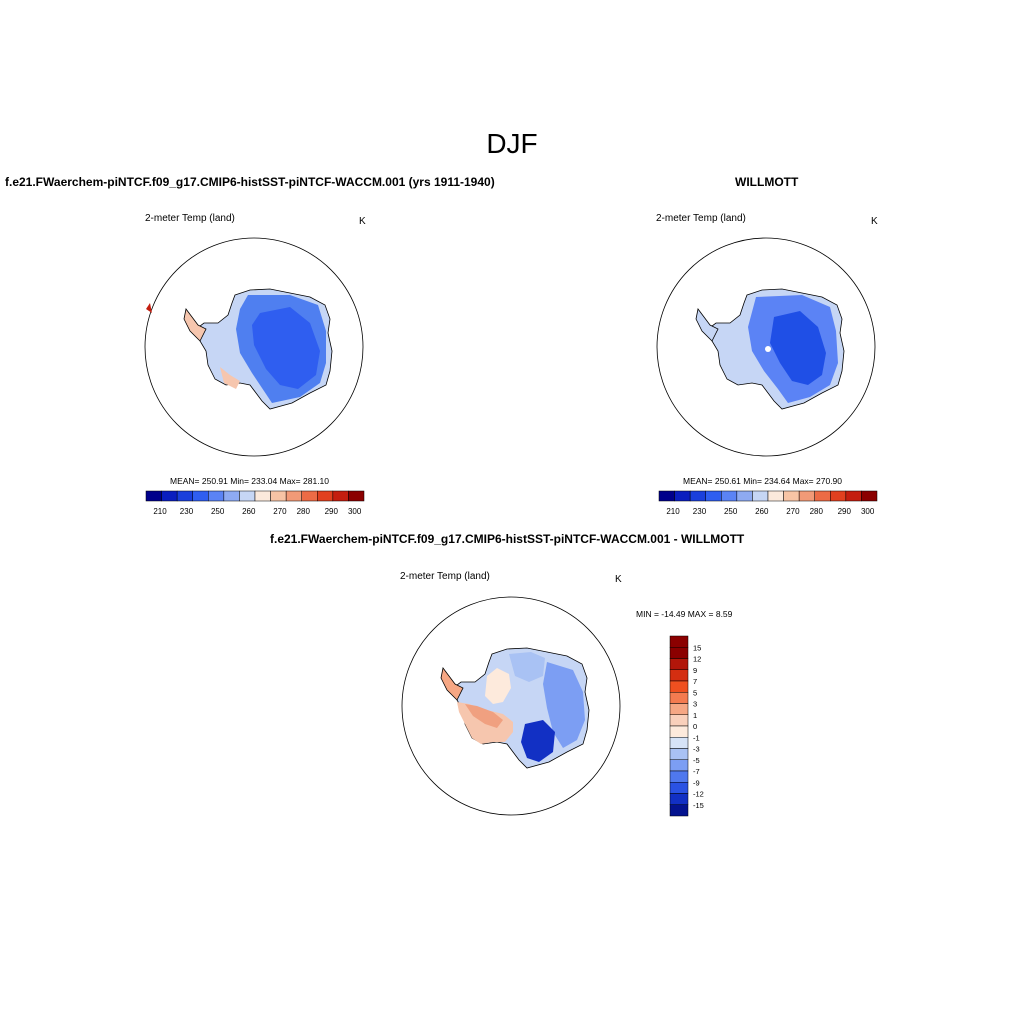 The width and height of the screenshot is (1024, 1024). What do you see at coordinates (684, 614) in the screenshot?
I see `diff-stats: MIN = -14.49 MAX = 8.59` at bounding box center [684, 614].